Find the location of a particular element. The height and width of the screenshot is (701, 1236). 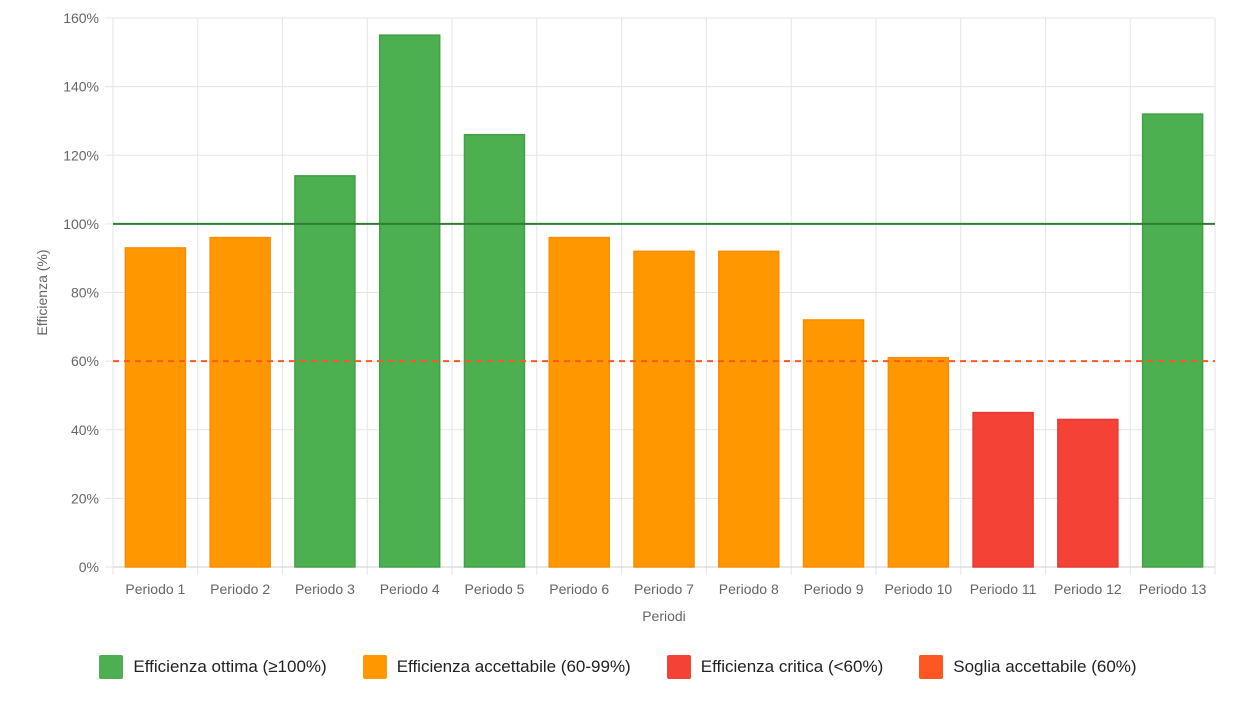

x-tick-label: Periodo 11 is located at coordinates (1003, 589).